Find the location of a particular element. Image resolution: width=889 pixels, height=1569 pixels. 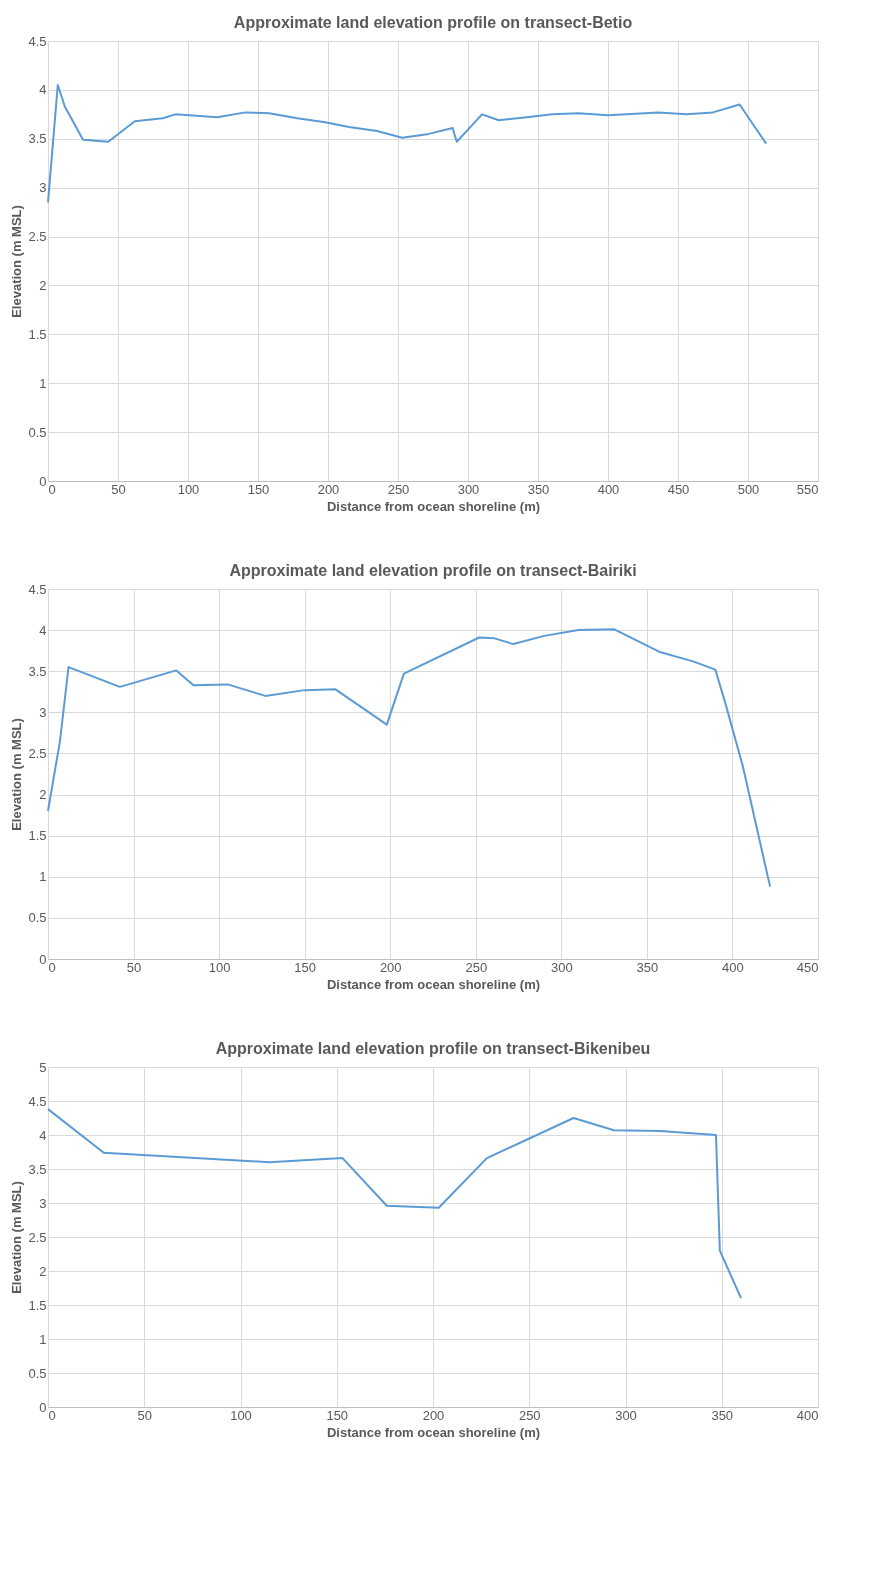

x-tick-label: 550 is located at coordinates (807, 489).